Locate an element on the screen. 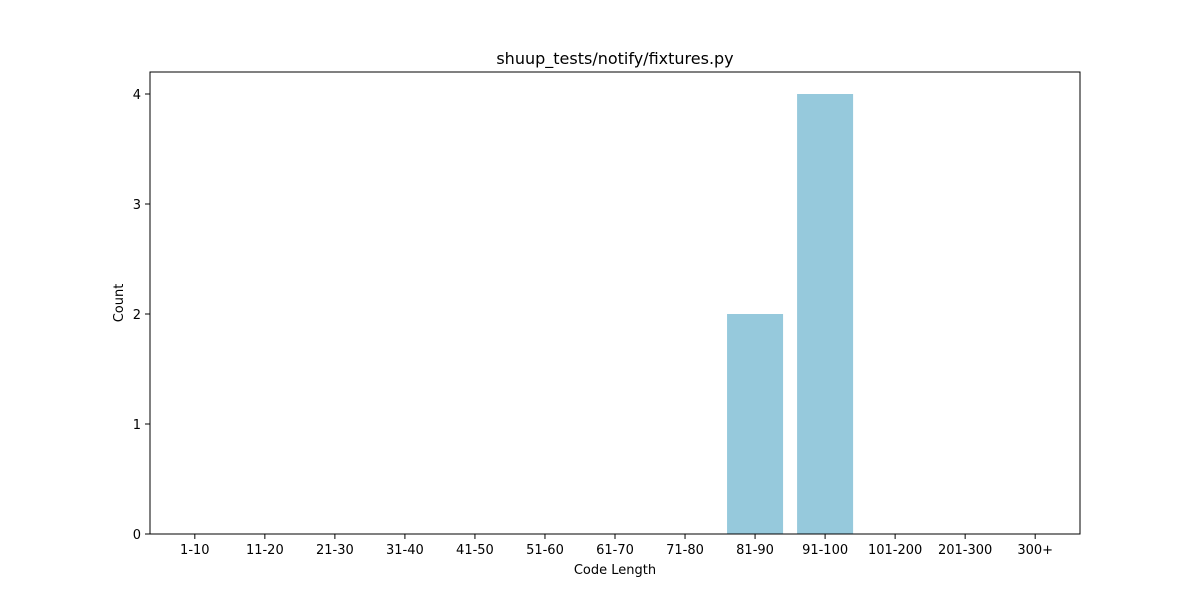 The height and width of the screenshot is (604, 1200). y-tick-label: 3 is located at coordinates (137, 205).